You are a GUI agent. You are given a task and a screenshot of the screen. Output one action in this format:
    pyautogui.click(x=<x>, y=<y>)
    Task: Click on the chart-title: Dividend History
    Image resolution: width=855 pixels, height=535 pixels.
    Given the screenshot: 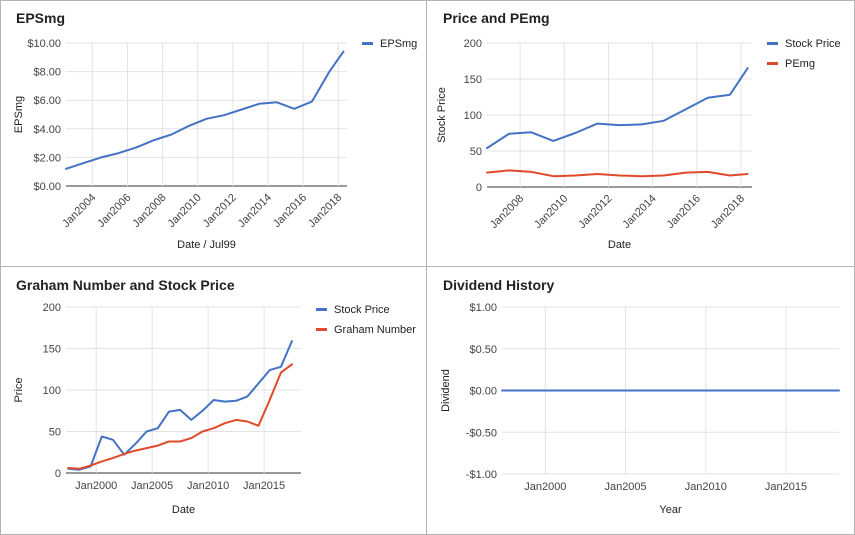 What is the action you would take?
    pyautogui.click(x=498, y=285)
    